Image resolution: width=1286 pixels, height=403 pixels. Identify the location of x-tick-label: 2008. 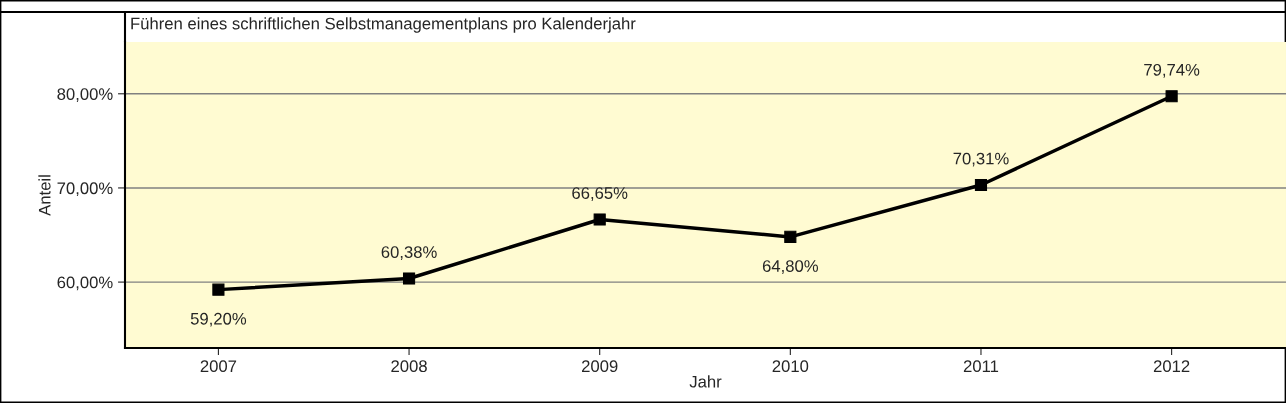
(409, 366).